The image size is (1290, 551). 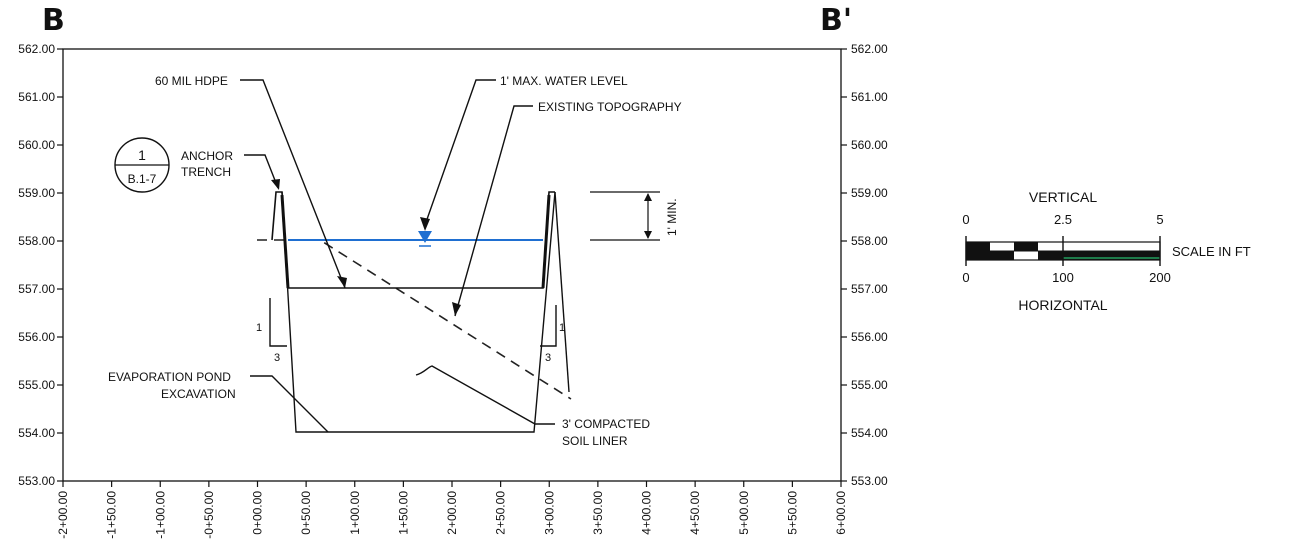 What do you see at coordinates (278, 322) in the screenshot?
I see `slope-indicator-left` at bounding box center [278, 322].